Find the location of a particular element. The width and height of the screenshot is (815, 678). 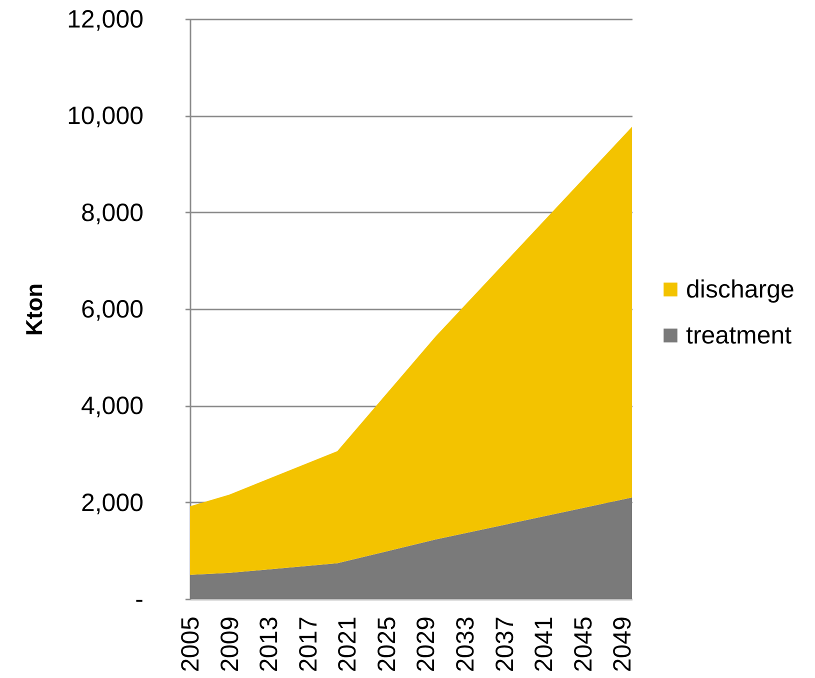

y-tick-label: 6,000 is located at coordinates (112, 310).